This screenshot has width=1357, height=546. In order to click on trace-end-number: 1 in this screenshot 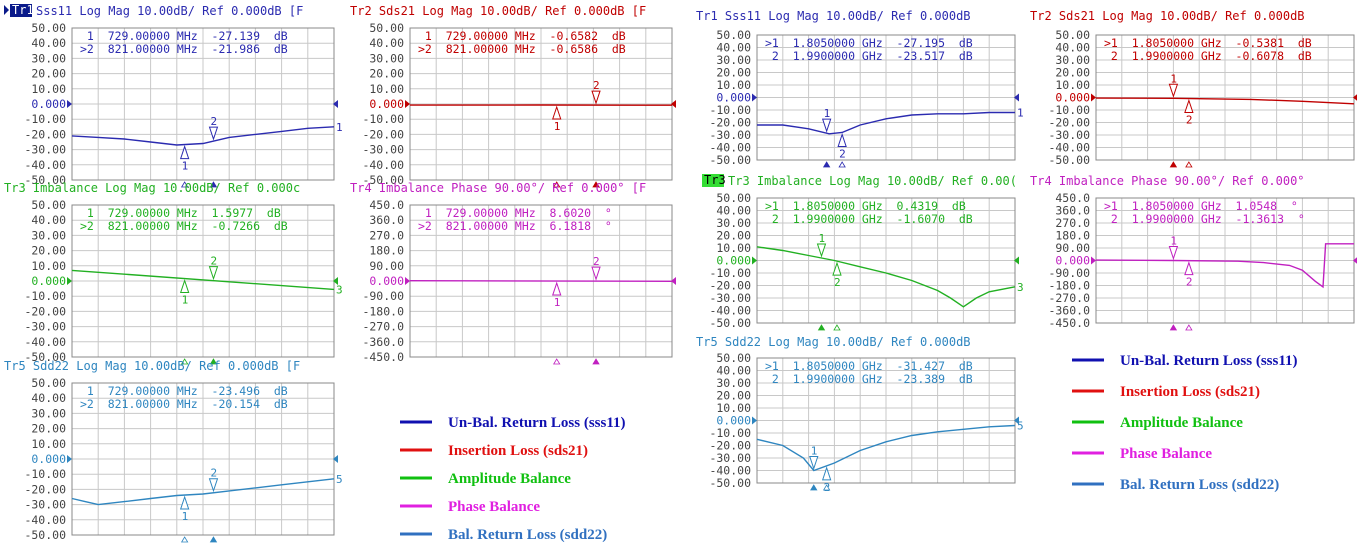, I will do `click(339, 127)`.